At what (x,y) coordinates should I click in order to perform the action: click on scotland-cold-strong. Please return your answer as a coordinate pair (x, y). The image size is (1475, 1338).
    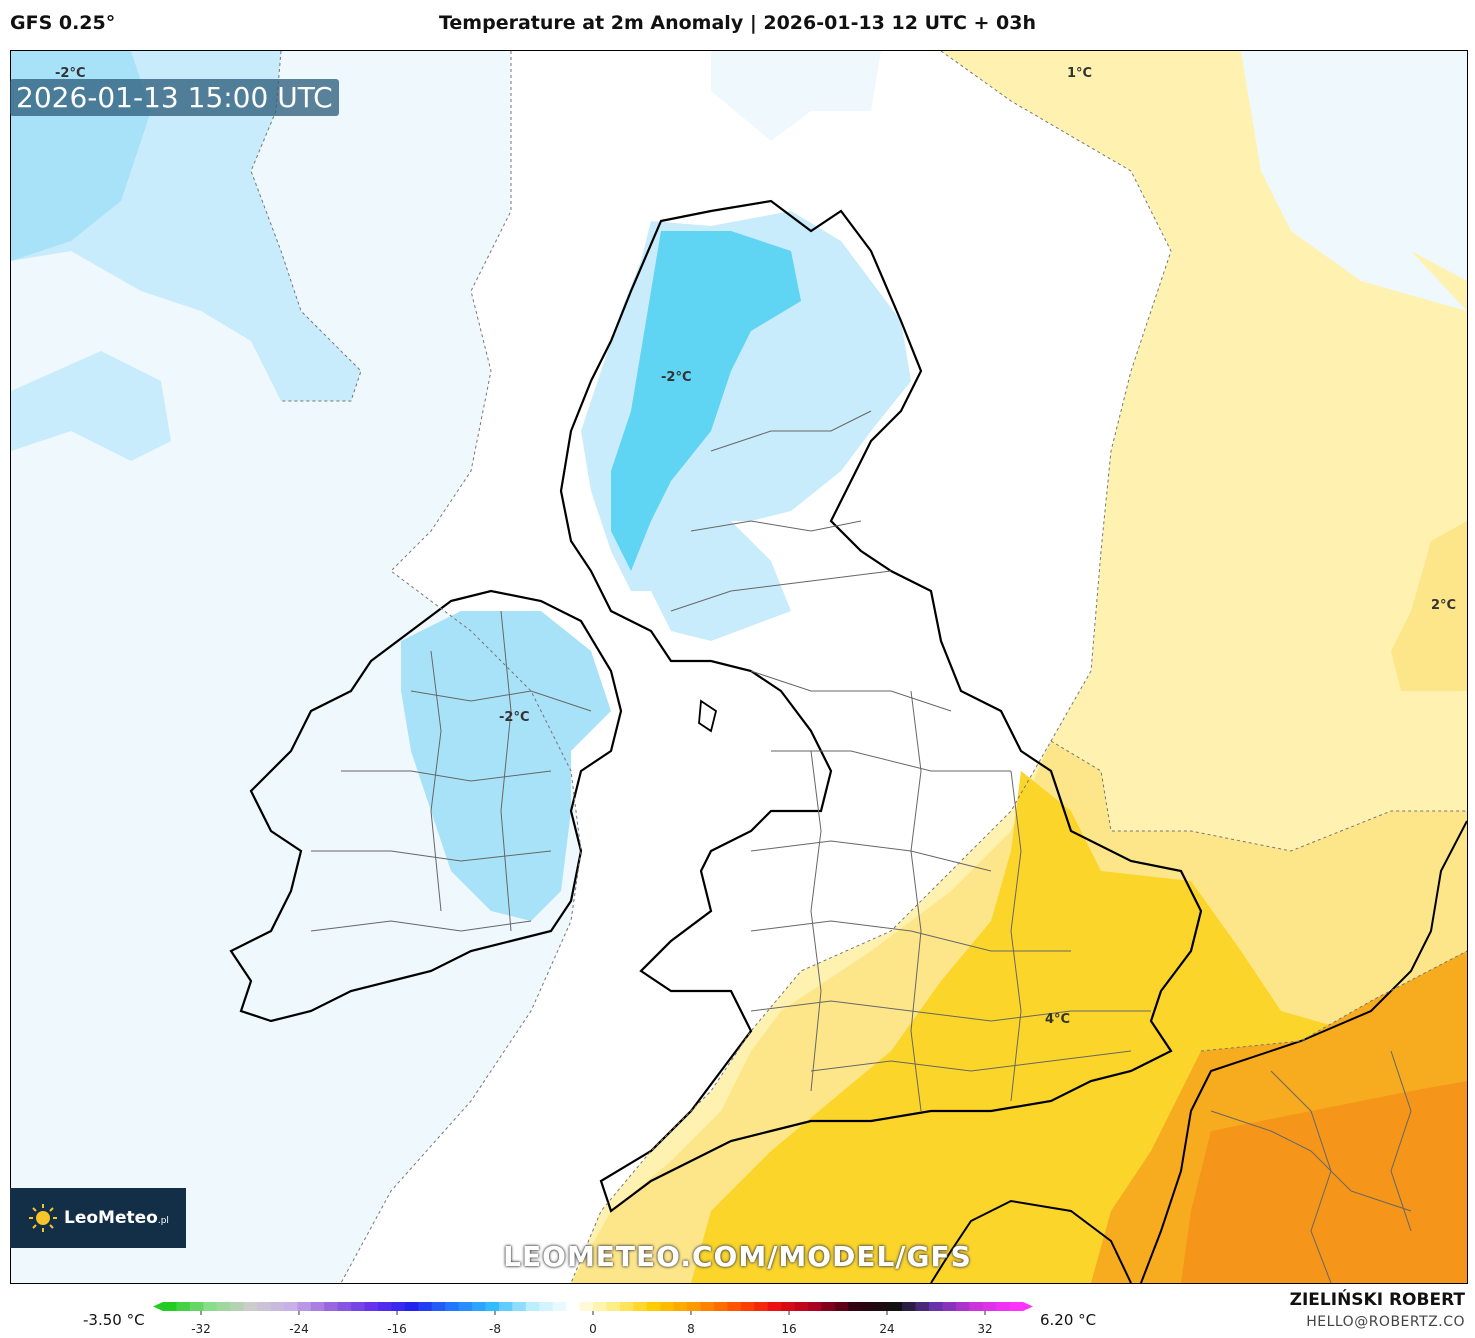
    Looking at the image, I should click on (706, 401).